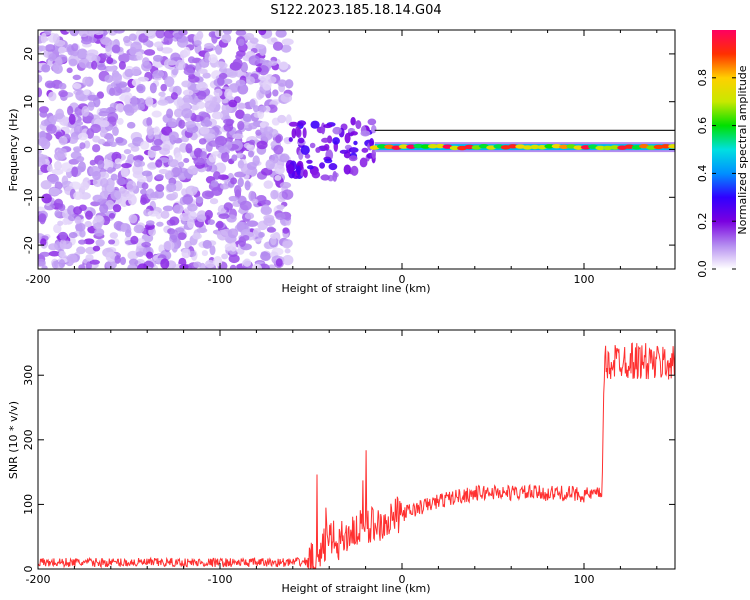  Describe the element at coordinates (702, 126) in the screenshot. I see `colorbar-tick-label: 0.6` at that location.